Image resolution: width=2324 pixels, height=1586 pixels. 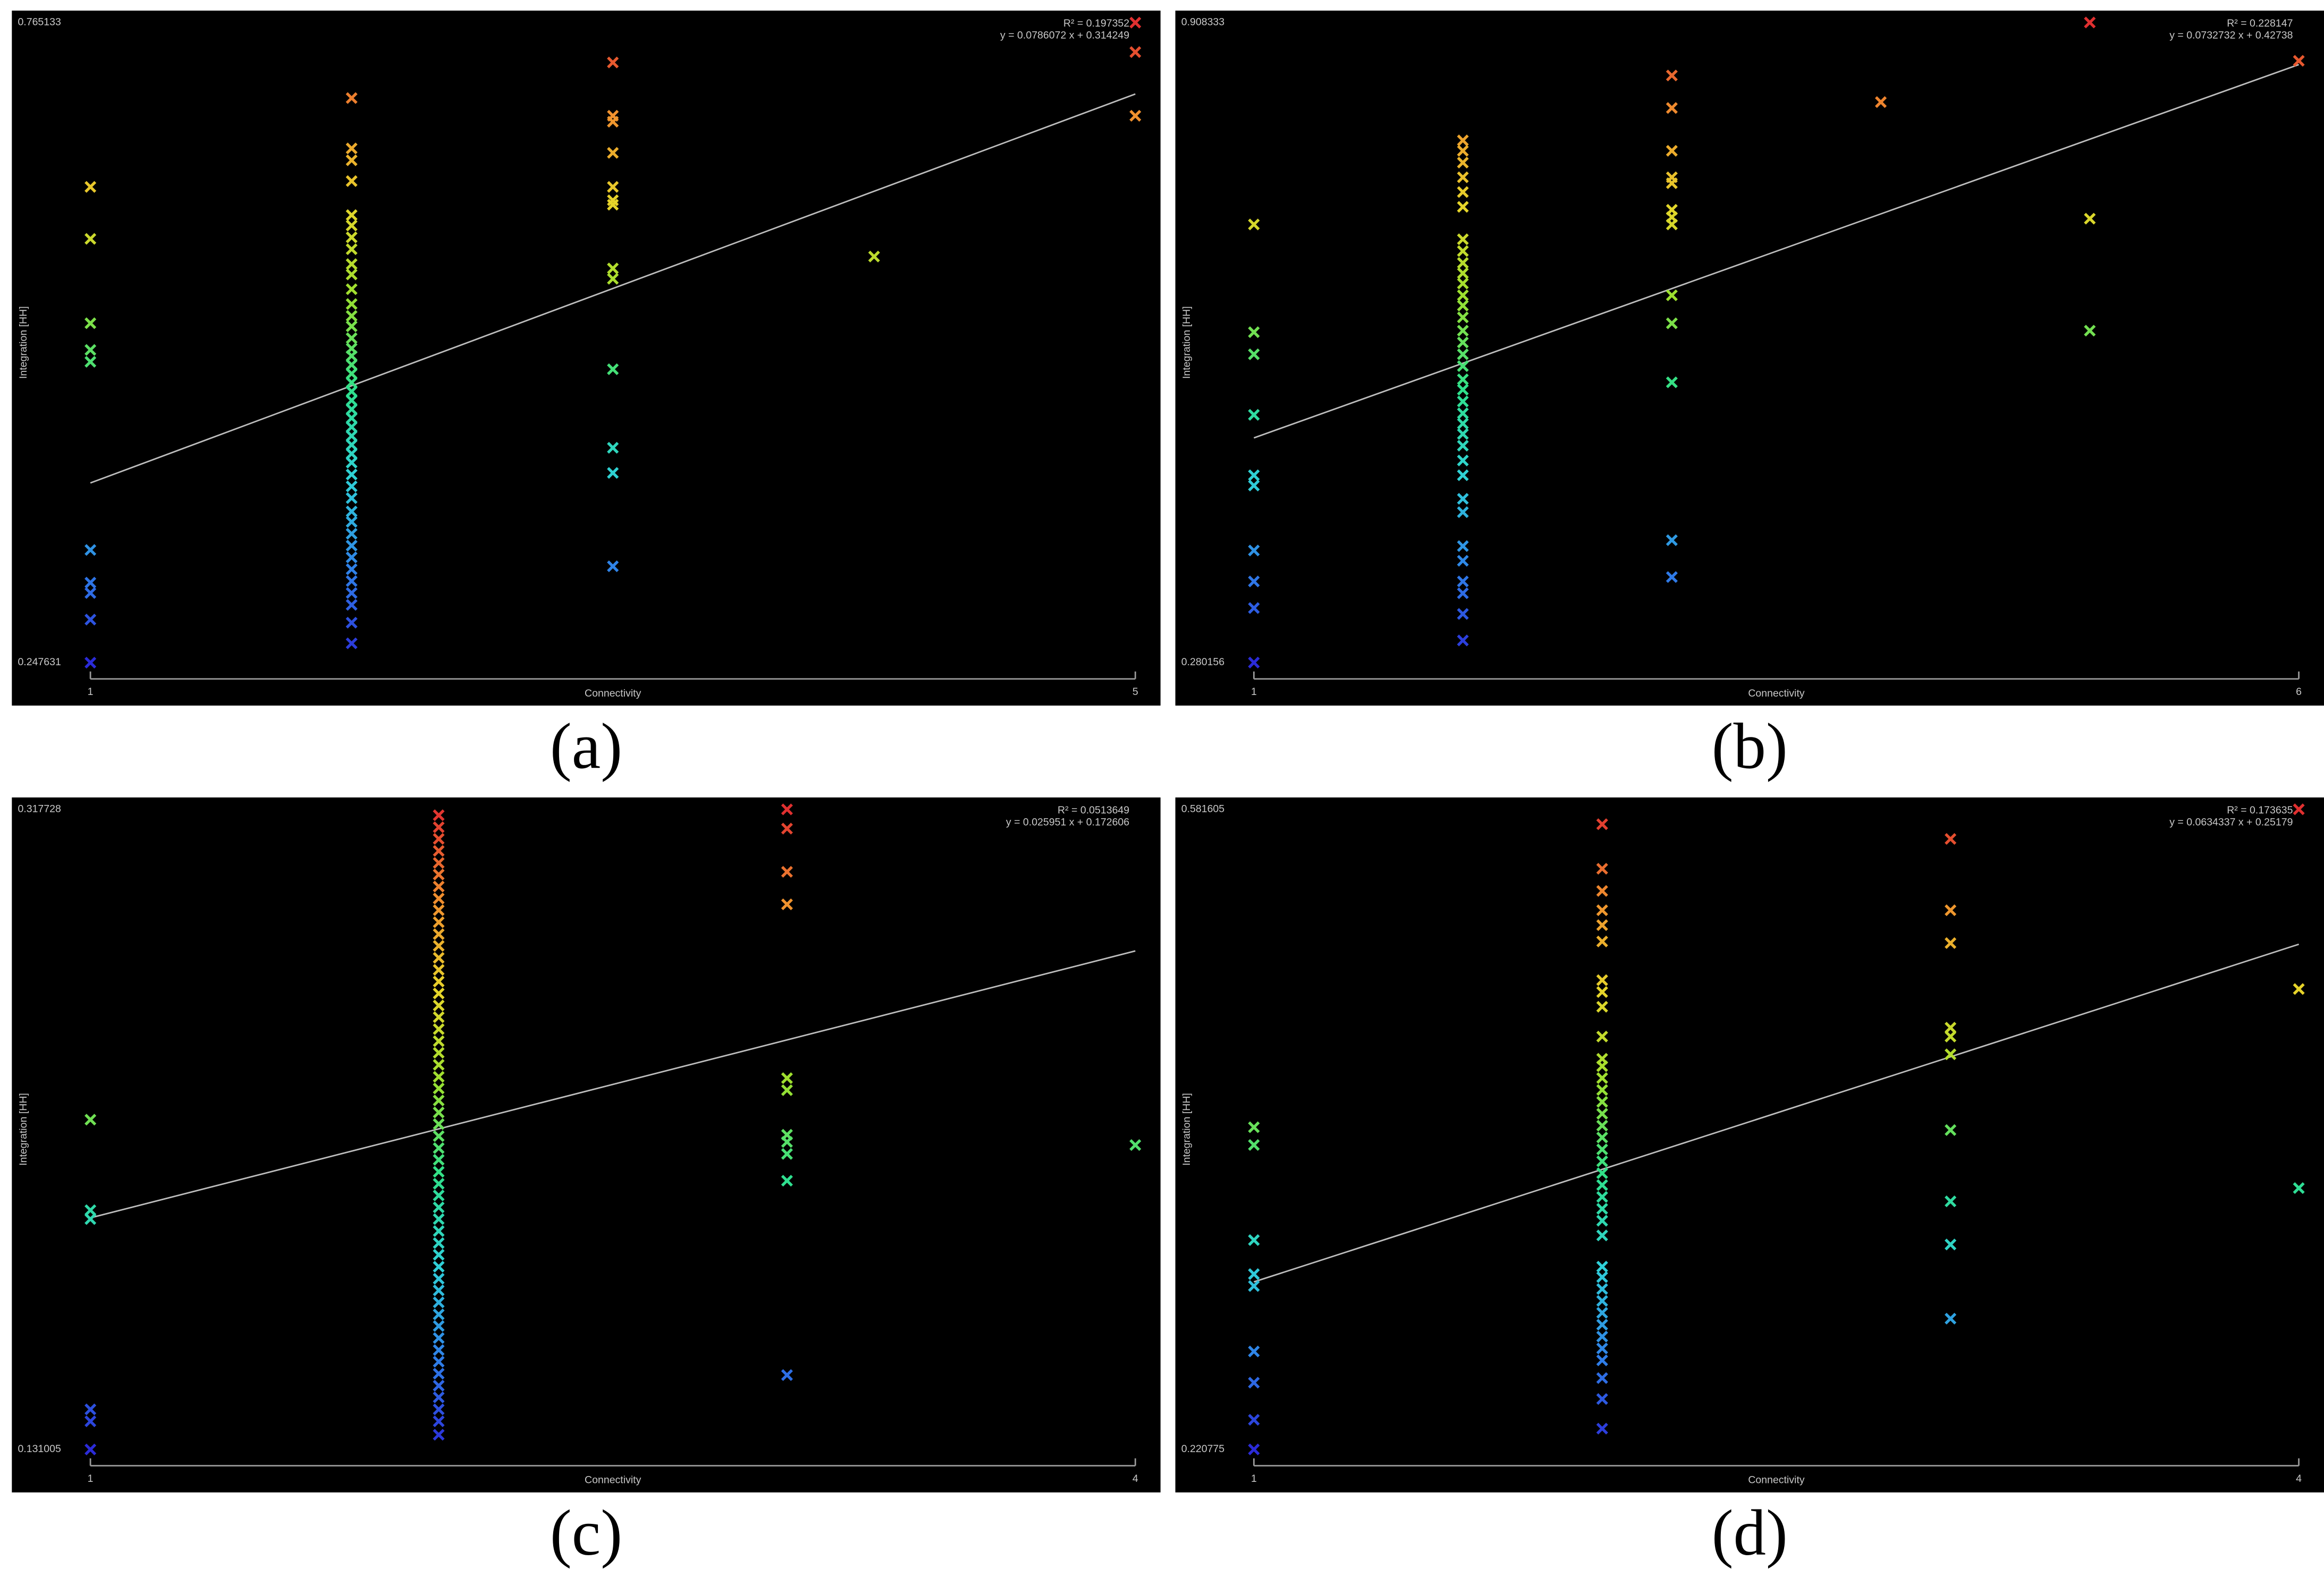 What do you see at coordinates (39, 809) in the screenshot?
I see `y-tick-label: 0.317728` at bounding box center [39, 809].